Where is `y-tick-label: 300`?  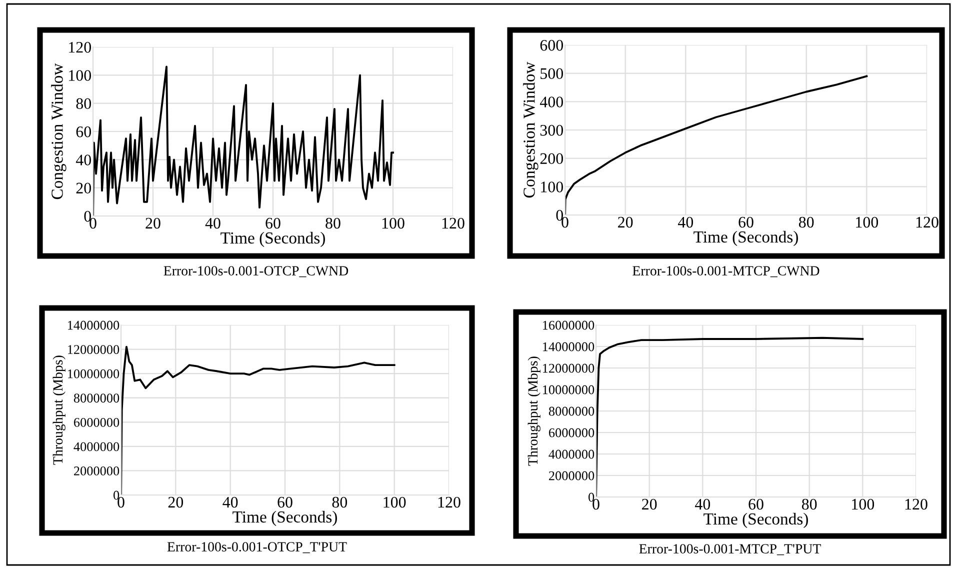
y-tick-label: 300 is located at coordinates (551, 130).